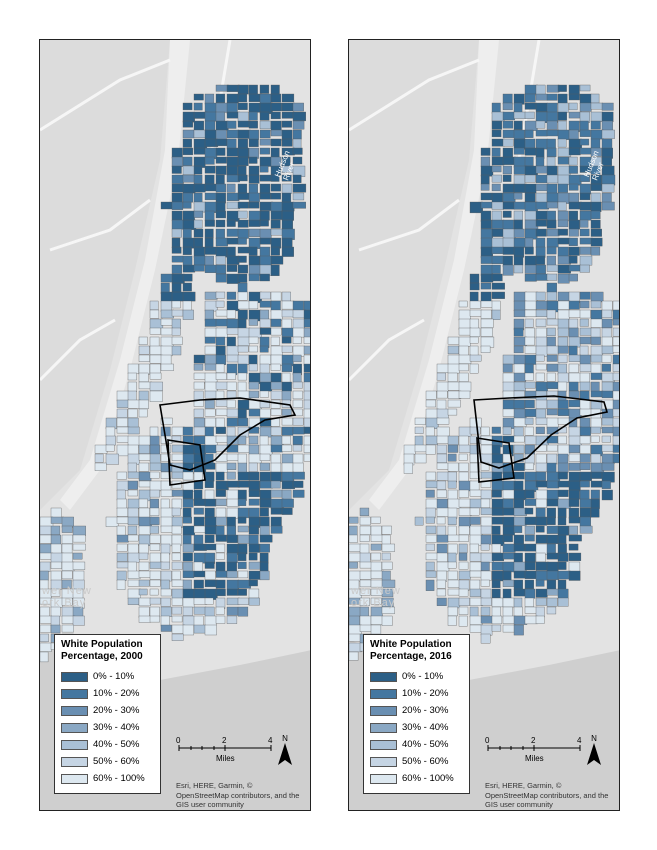  What do you see at coordinates (411, 650) in the screenshot?
I see `legend-title: White Population Percentage, 2016` at bounding box center [411, 650].